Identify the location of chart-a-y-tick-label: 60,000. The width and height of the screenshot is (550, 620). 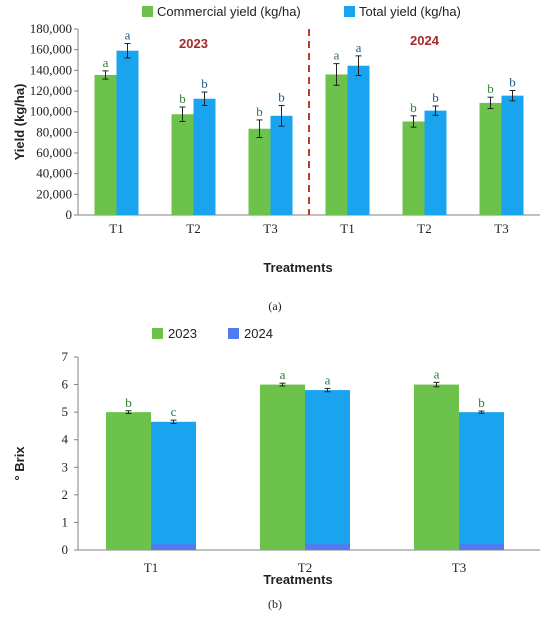
(54, 152).